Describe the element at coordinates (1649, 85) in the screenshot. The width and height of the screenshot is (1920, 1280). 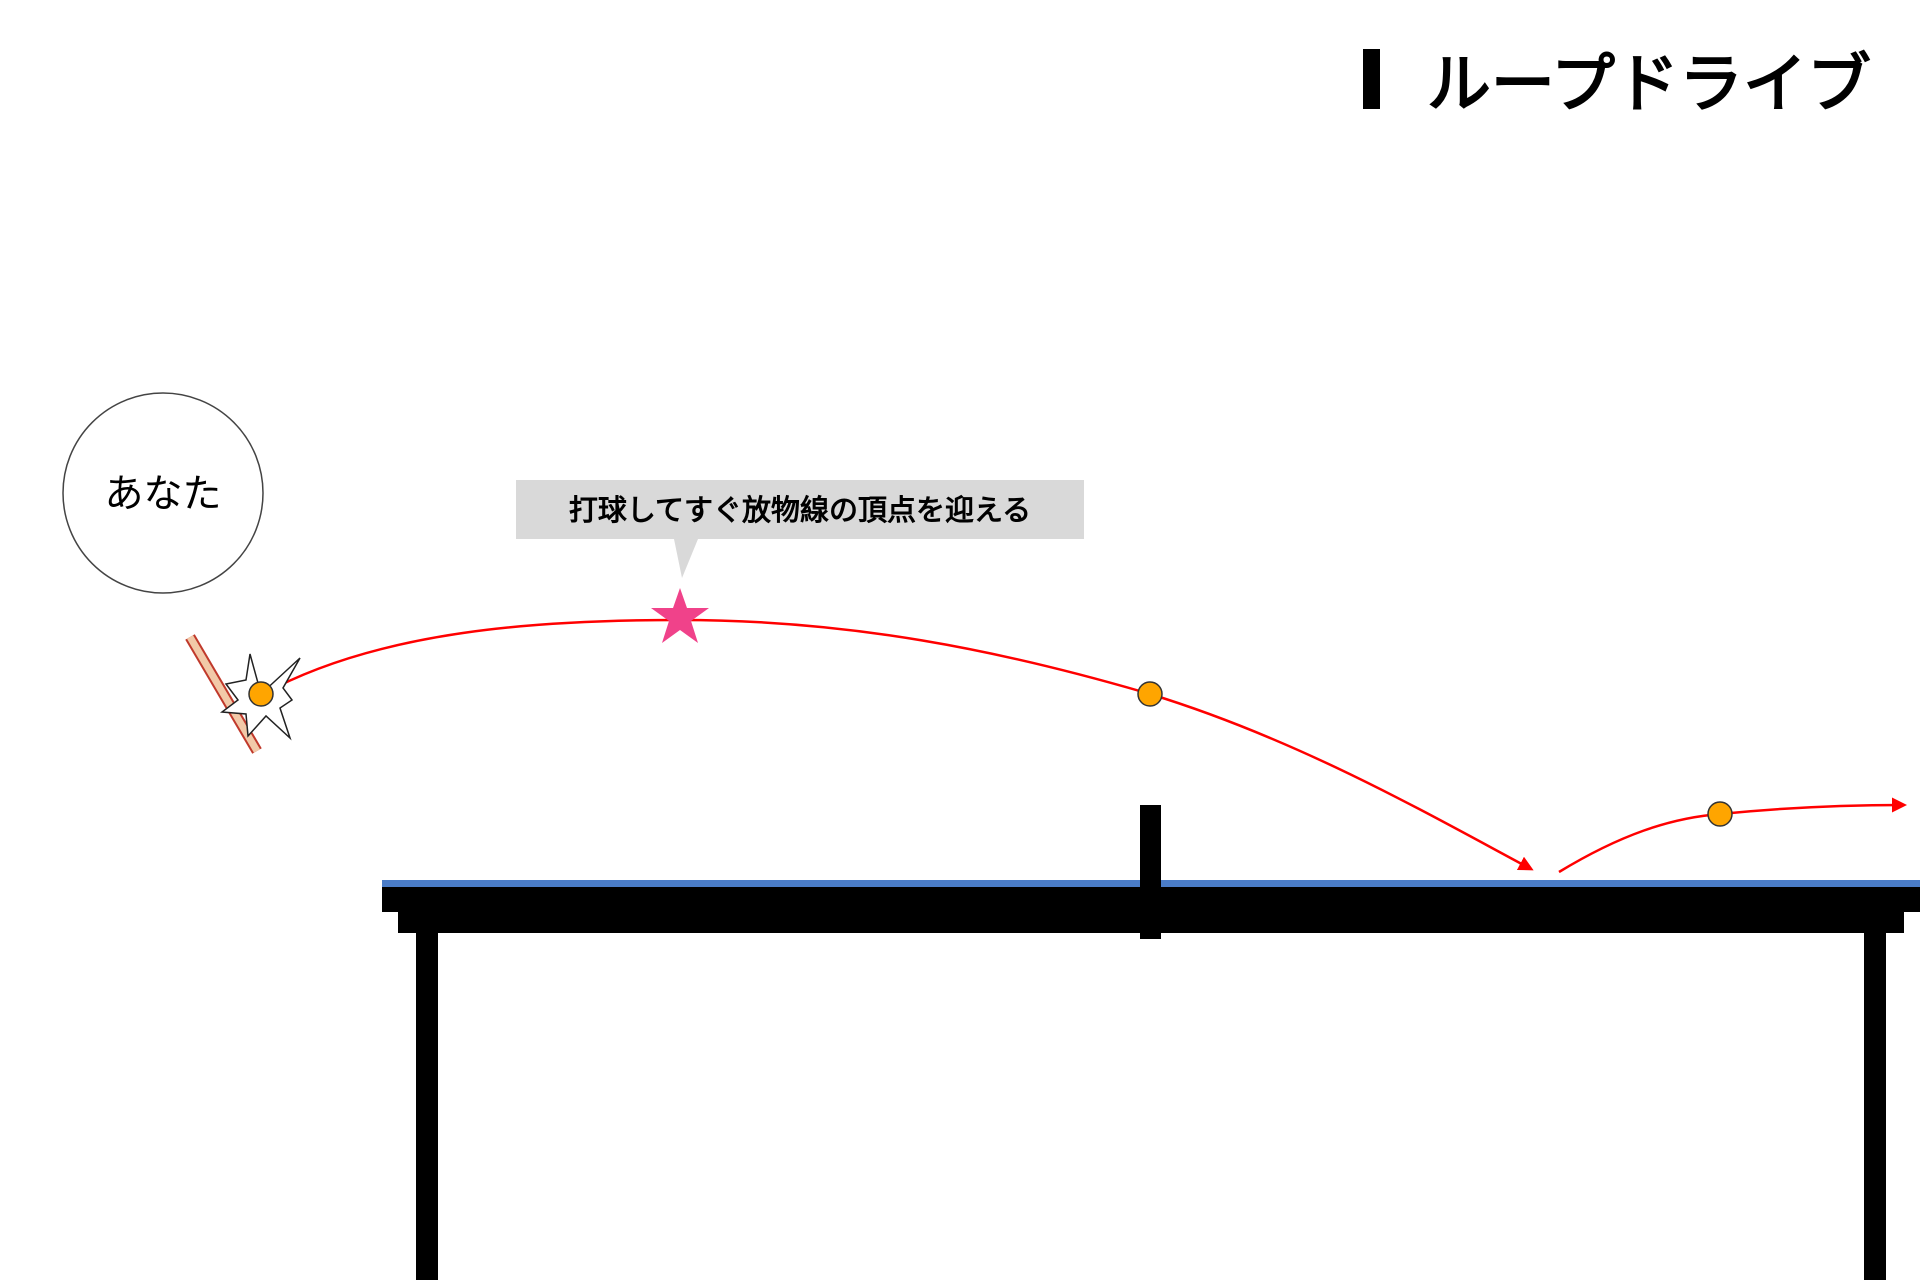
I see `title: ループドライブ` at that location.